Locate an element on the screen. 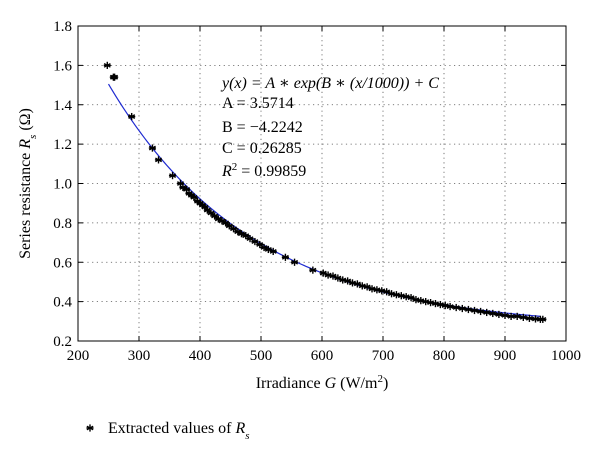  x-tick-label: 400 is located at coordinates (200, 356).